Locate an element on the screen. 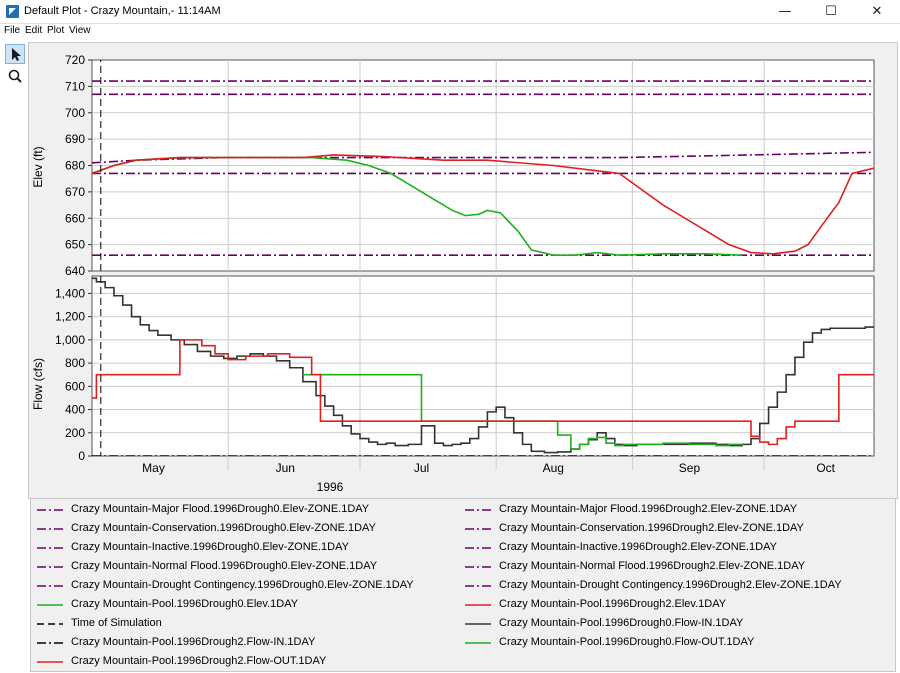  window-title: Default Plot - Crazy Mountain,- 11:14AM is located at coordinates (122, 11).